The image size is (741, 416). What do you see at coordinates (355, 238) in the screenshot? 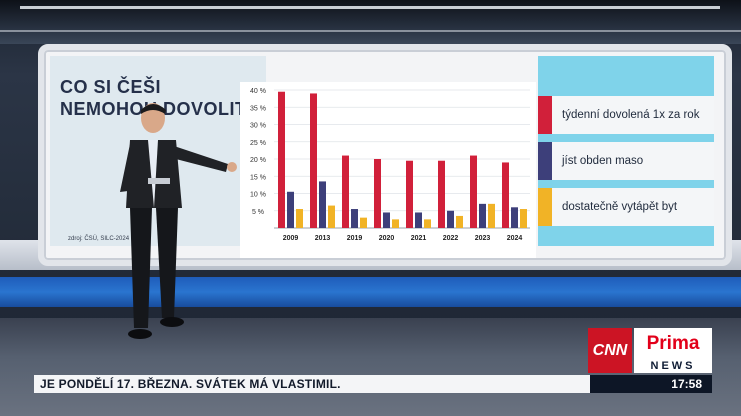
I see `x-tick-label: 2019` at bounding box center [355, 238].